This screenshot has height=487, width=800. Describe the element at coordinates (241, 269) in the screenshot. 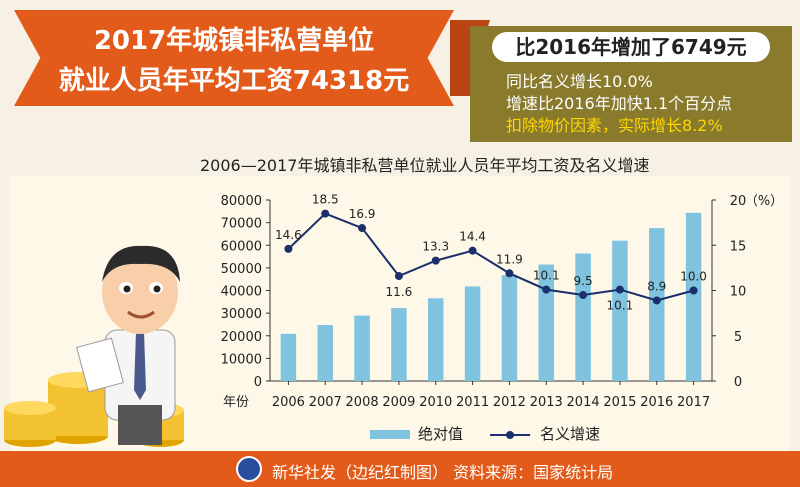

I see `y-tick-label-left: 50000` at that location.